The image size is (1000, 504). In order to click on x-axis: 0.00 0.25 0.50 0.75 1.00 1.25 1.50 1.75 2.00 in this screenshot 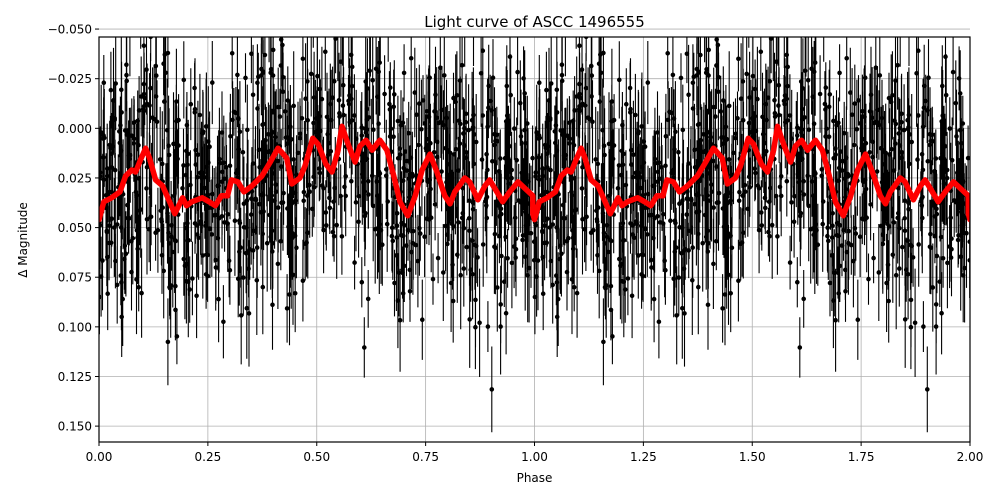, I will do `click(535, 453)`.